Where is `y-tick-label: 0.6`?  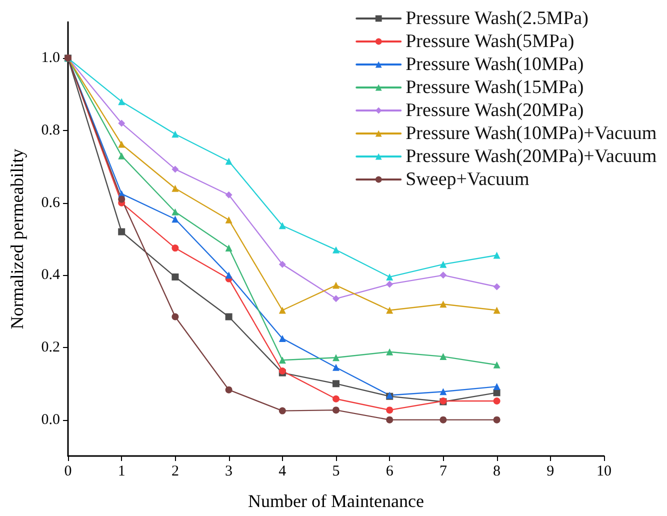
y-tick-label: 0.6 is located at coordinates (50, 202).